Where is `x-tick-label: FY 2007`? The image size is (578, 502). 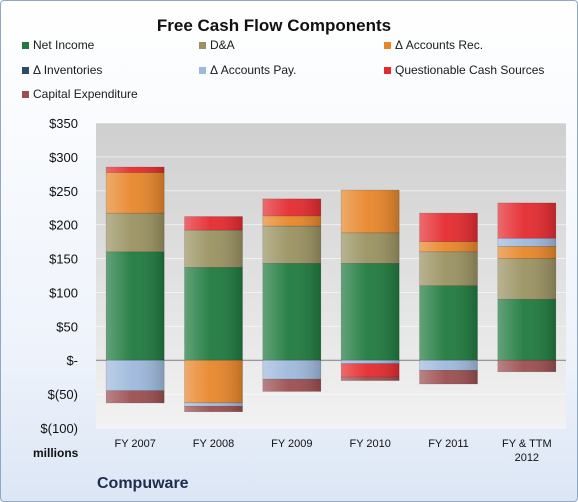
x-tick-label: FY 2007 is located at coordinates (134, 444).